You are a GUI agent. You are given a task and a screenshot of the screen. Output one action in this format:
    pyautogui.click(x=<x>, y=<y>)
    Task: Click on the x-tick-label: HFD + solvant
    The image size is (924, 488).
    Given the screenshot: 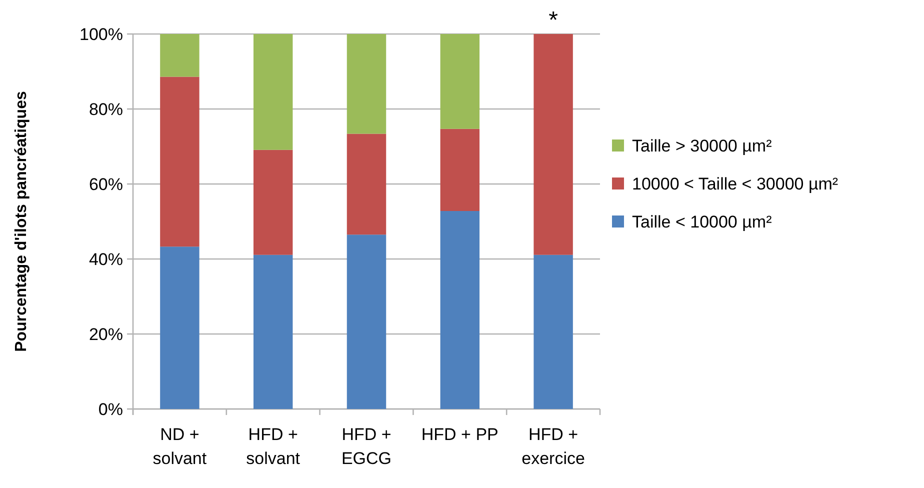 What is the action you would take?
    pyautogui.click(x=273, y=446)
    